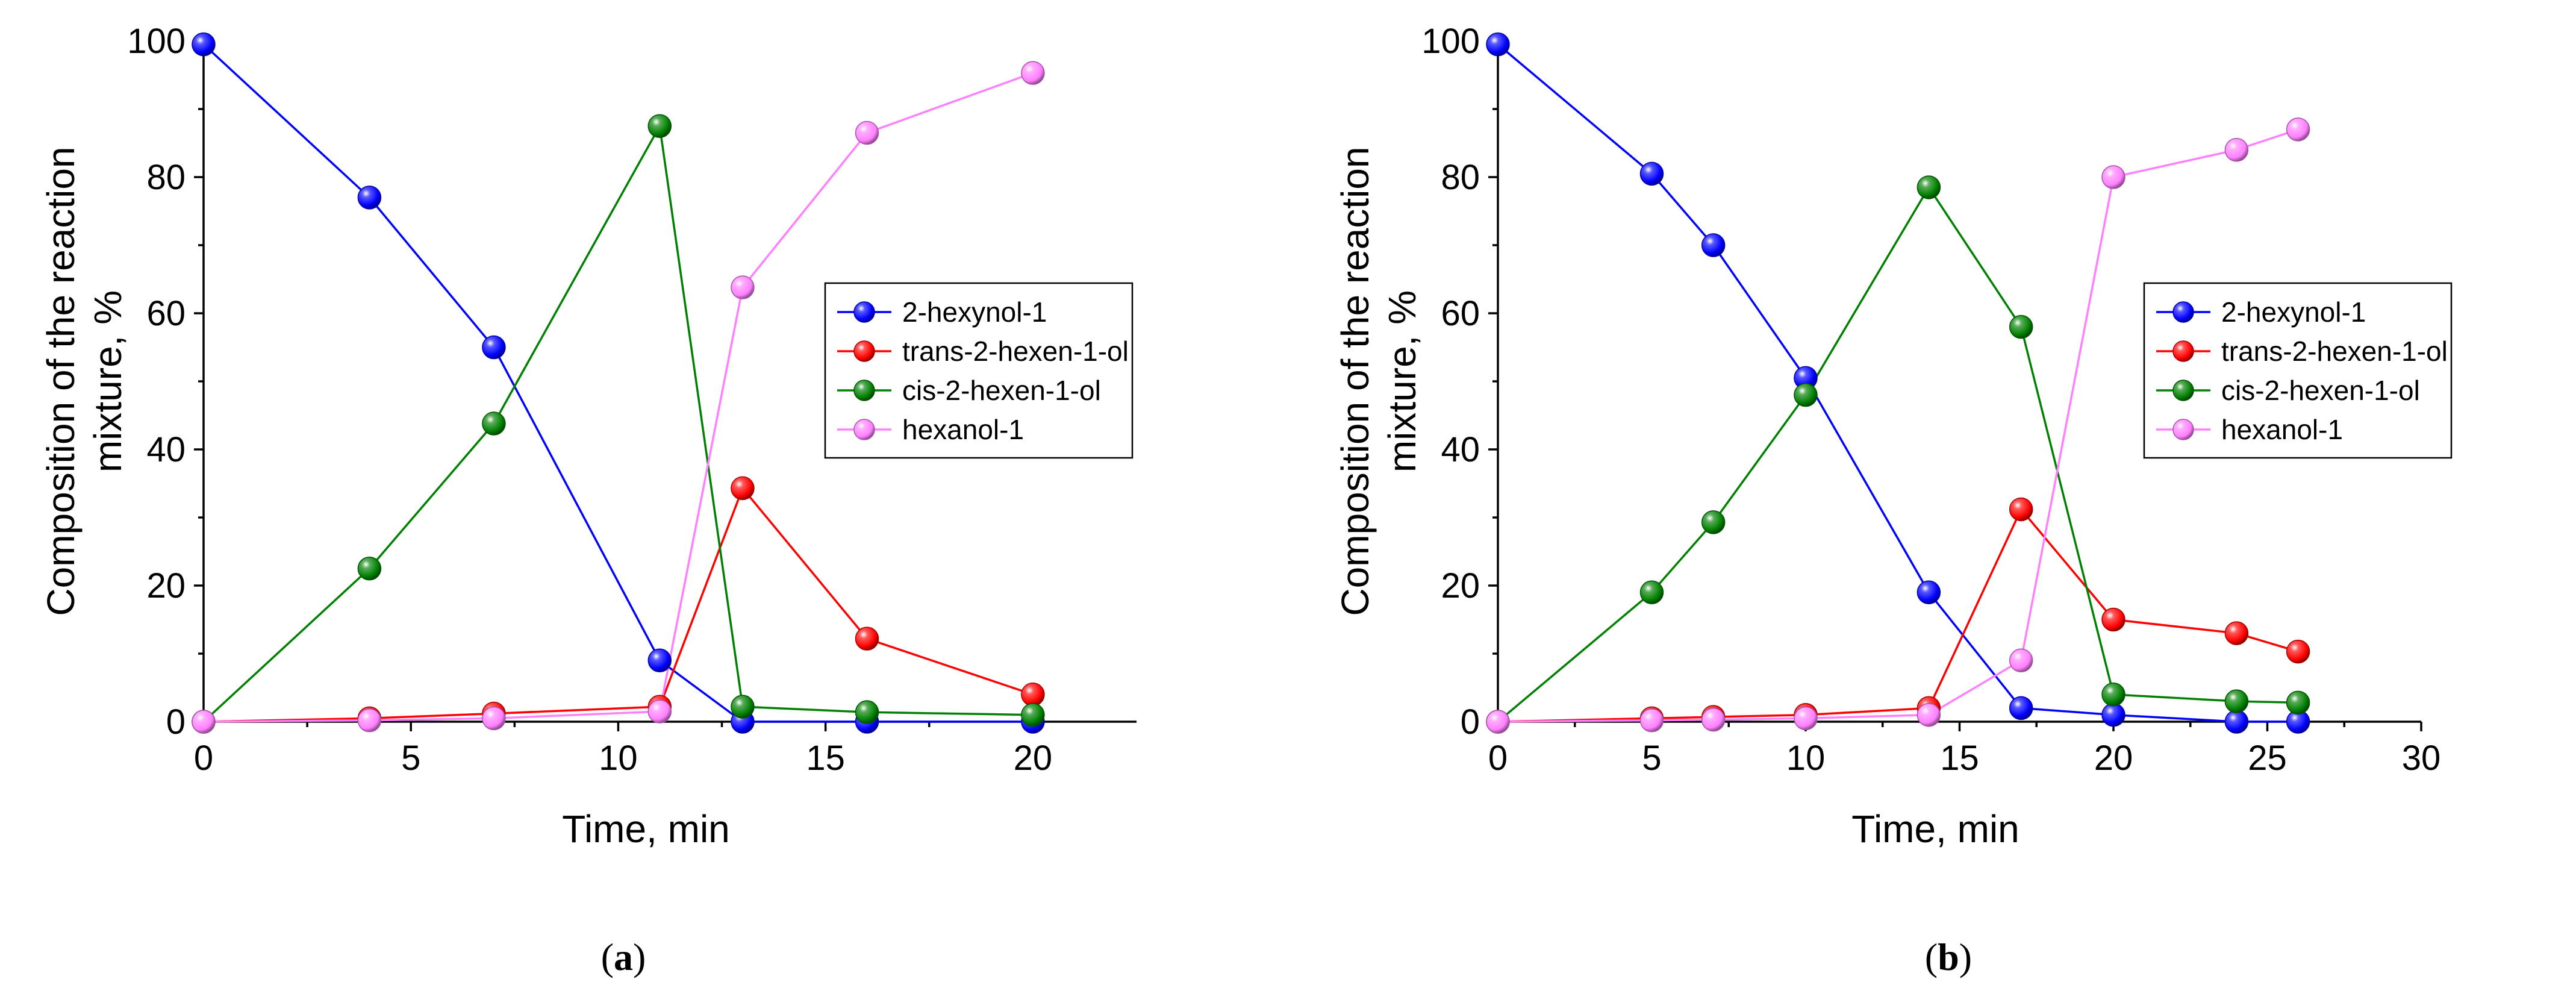  I want to click on panel-label-paren: ), so click(1965, 957).